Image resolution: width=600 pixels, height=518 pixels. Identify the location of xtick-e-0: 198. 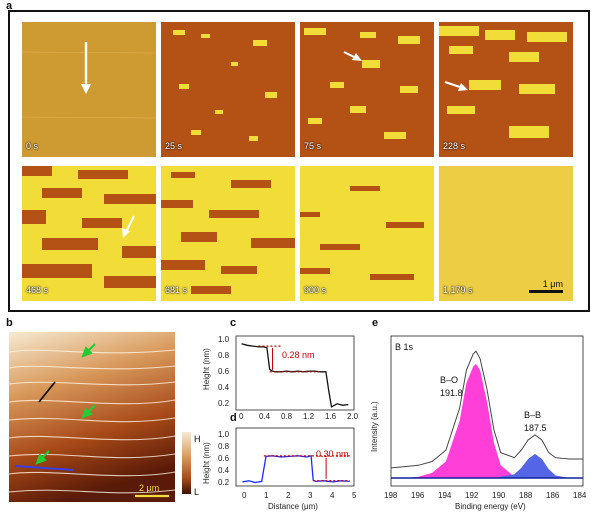
(391, 495).